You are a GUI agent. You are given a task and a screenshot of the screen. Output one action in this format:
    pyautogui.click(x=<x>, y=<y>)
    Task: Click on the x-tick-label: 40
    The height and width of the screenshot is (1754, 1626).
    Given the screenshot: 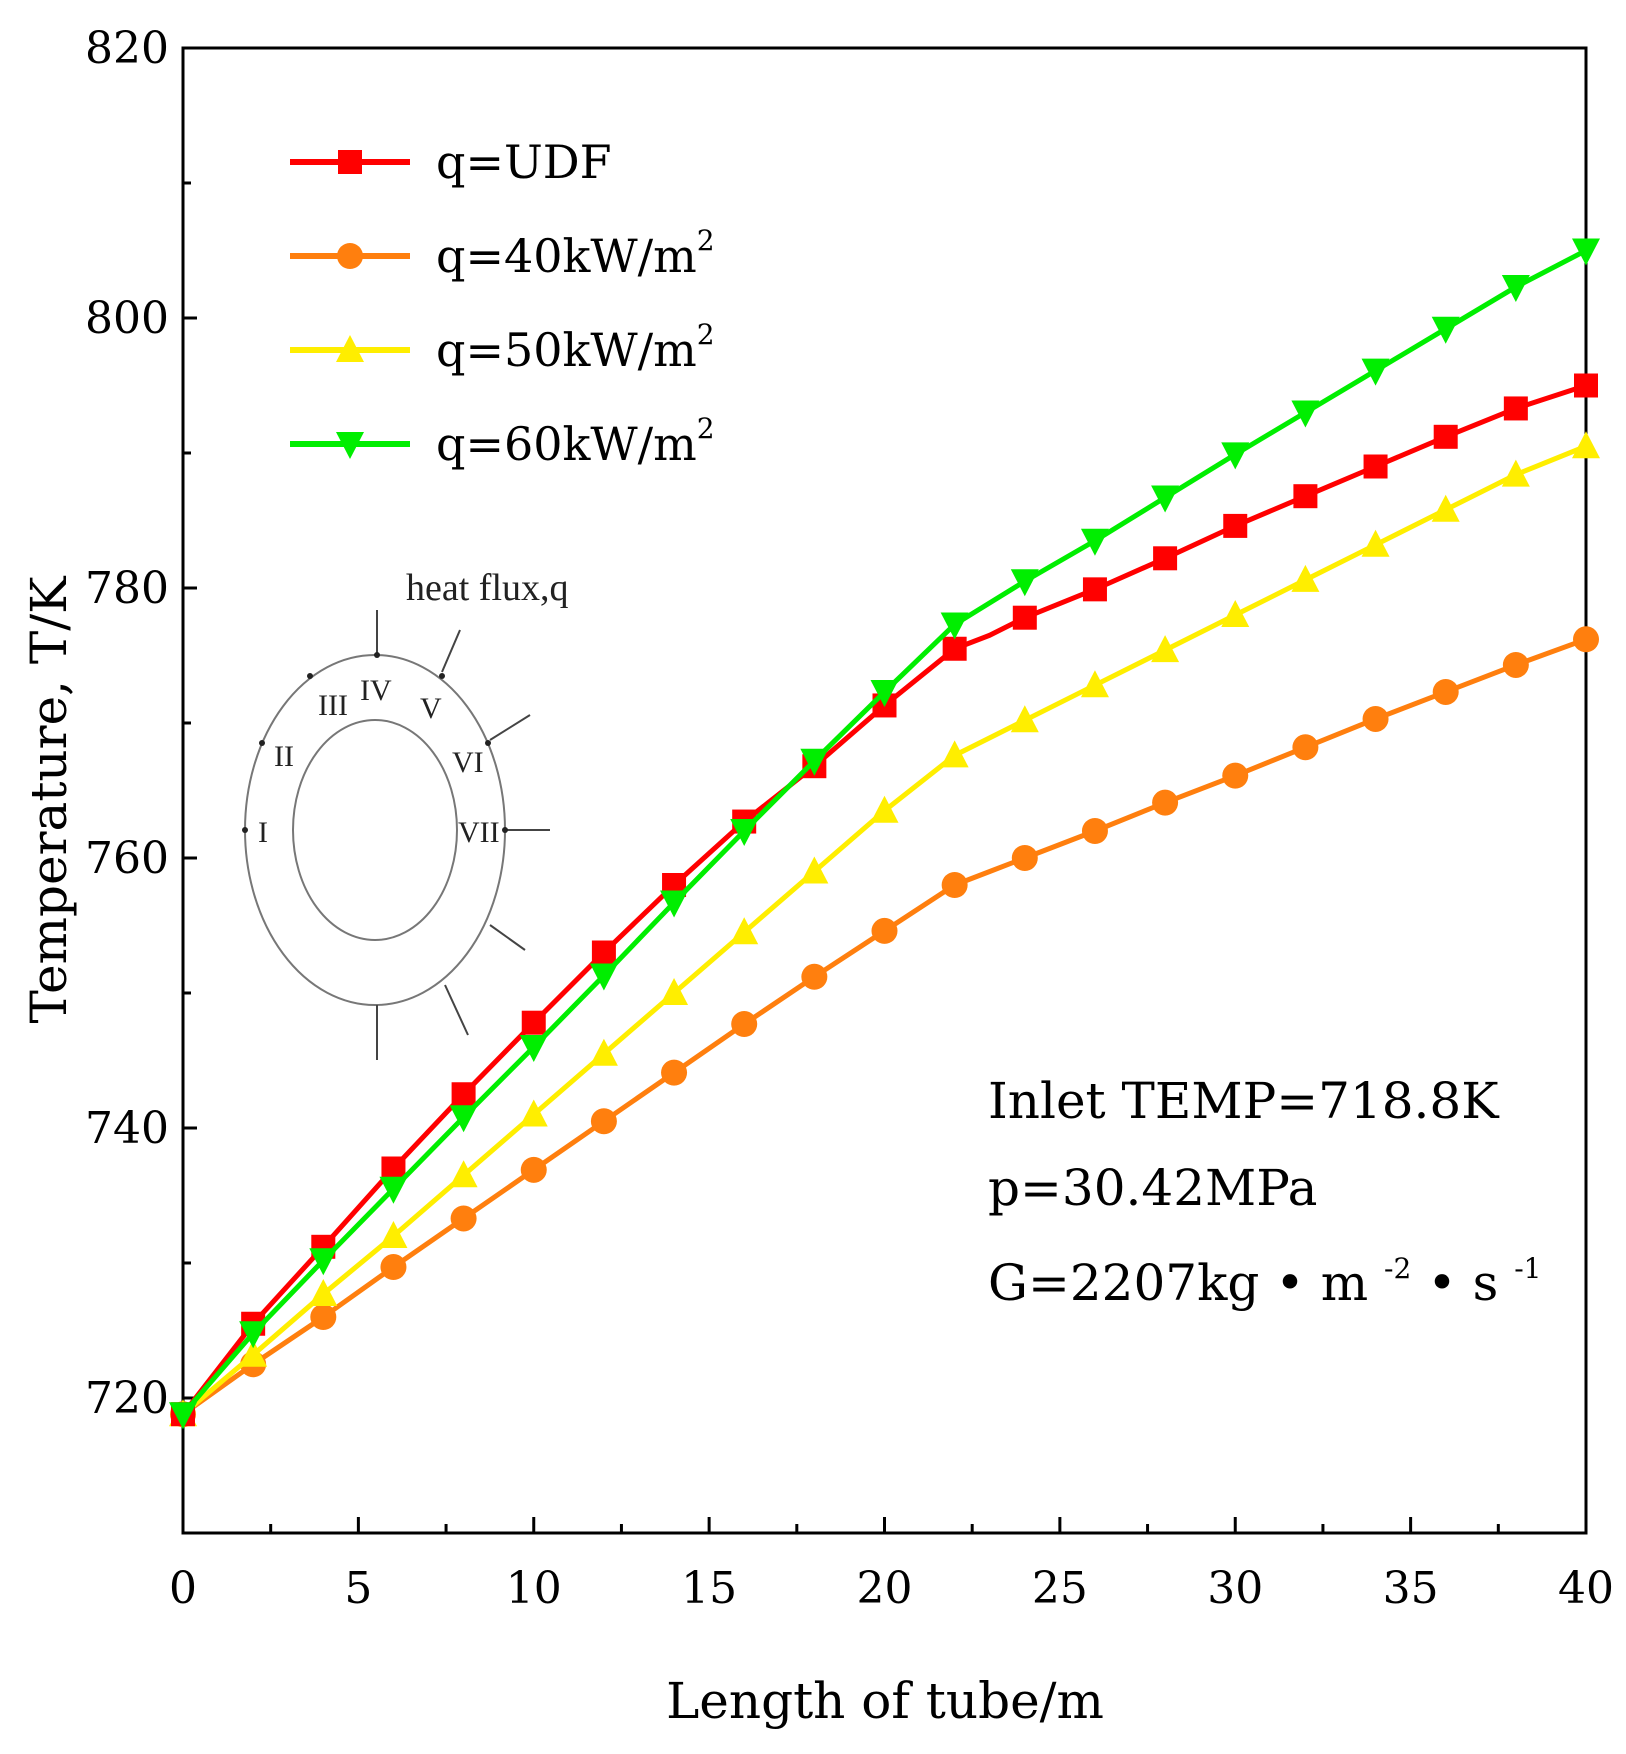 What is the action you would take?
    pyautogui.click(x=1586, y=1588)
    